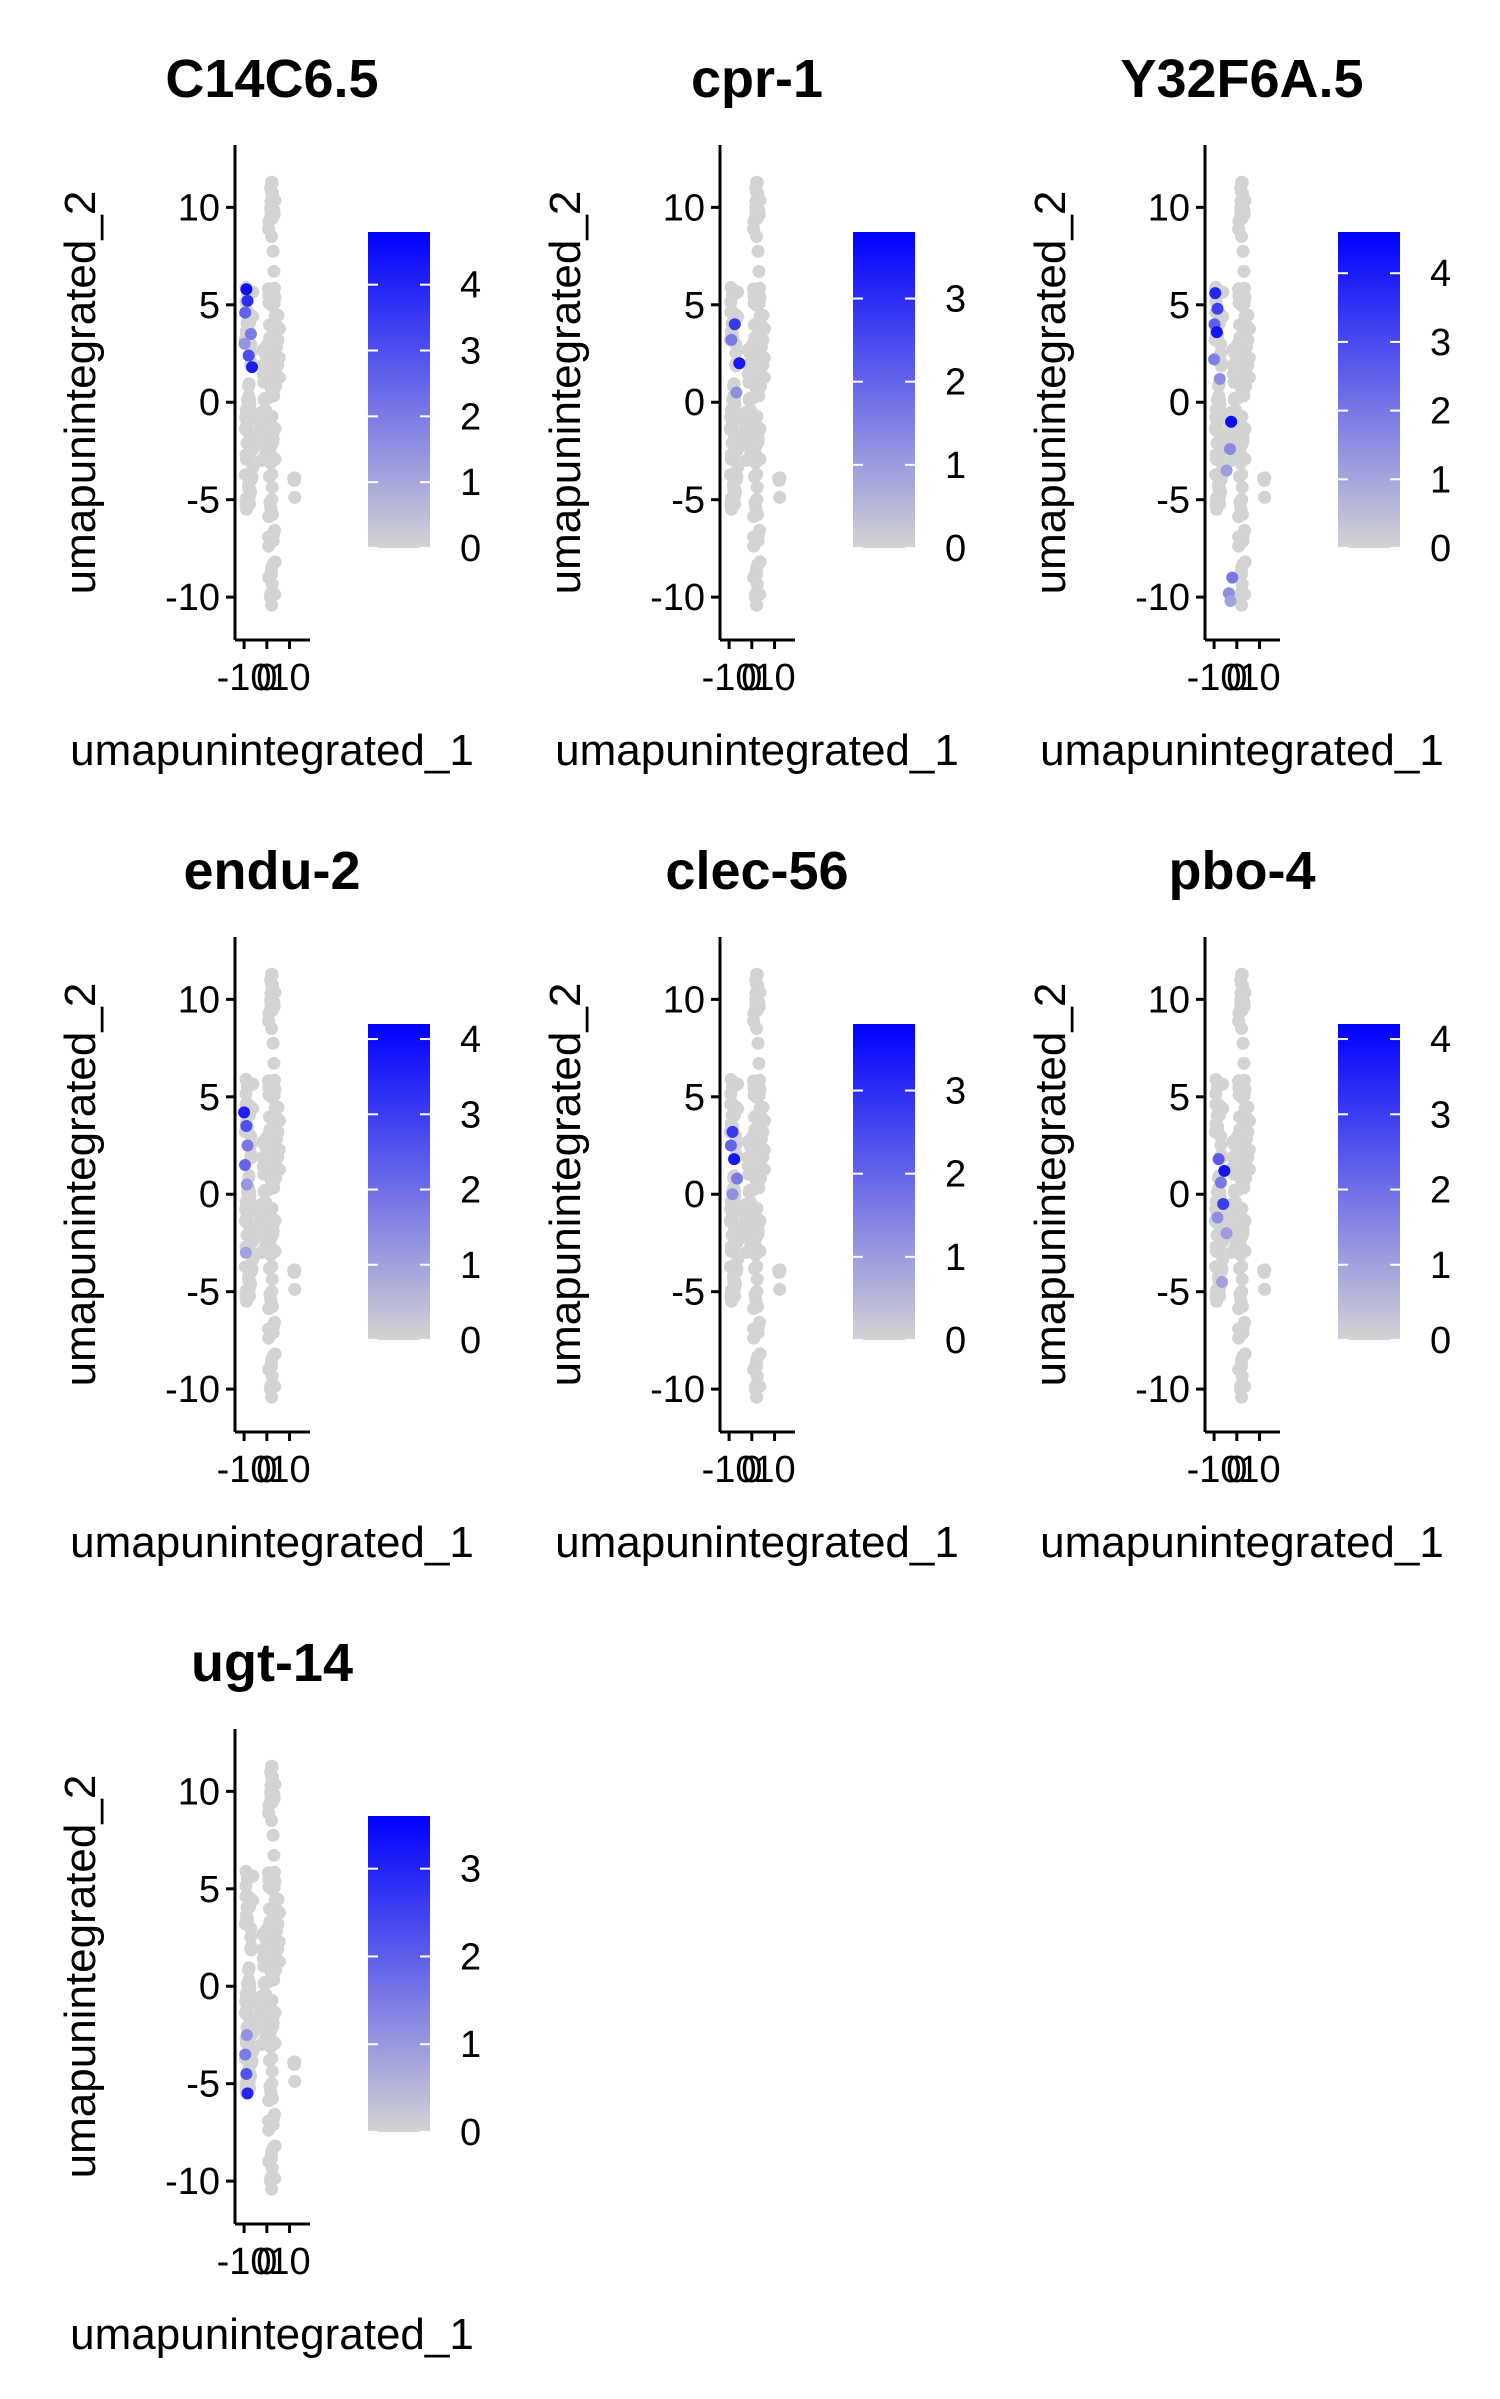 Image resolution: width=1500 pixels, height=2399 pixels. I want to click on colorbar-label: 0, so click(955, 549).